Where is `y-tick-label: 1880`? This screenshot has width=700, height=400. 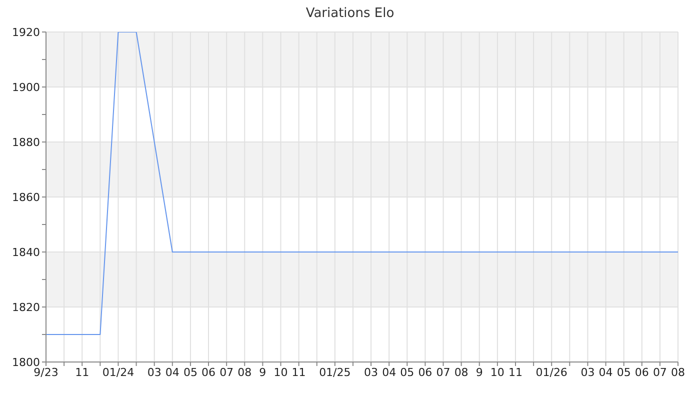 y-tick-label: 1880 is located at coordinates (26, 142).